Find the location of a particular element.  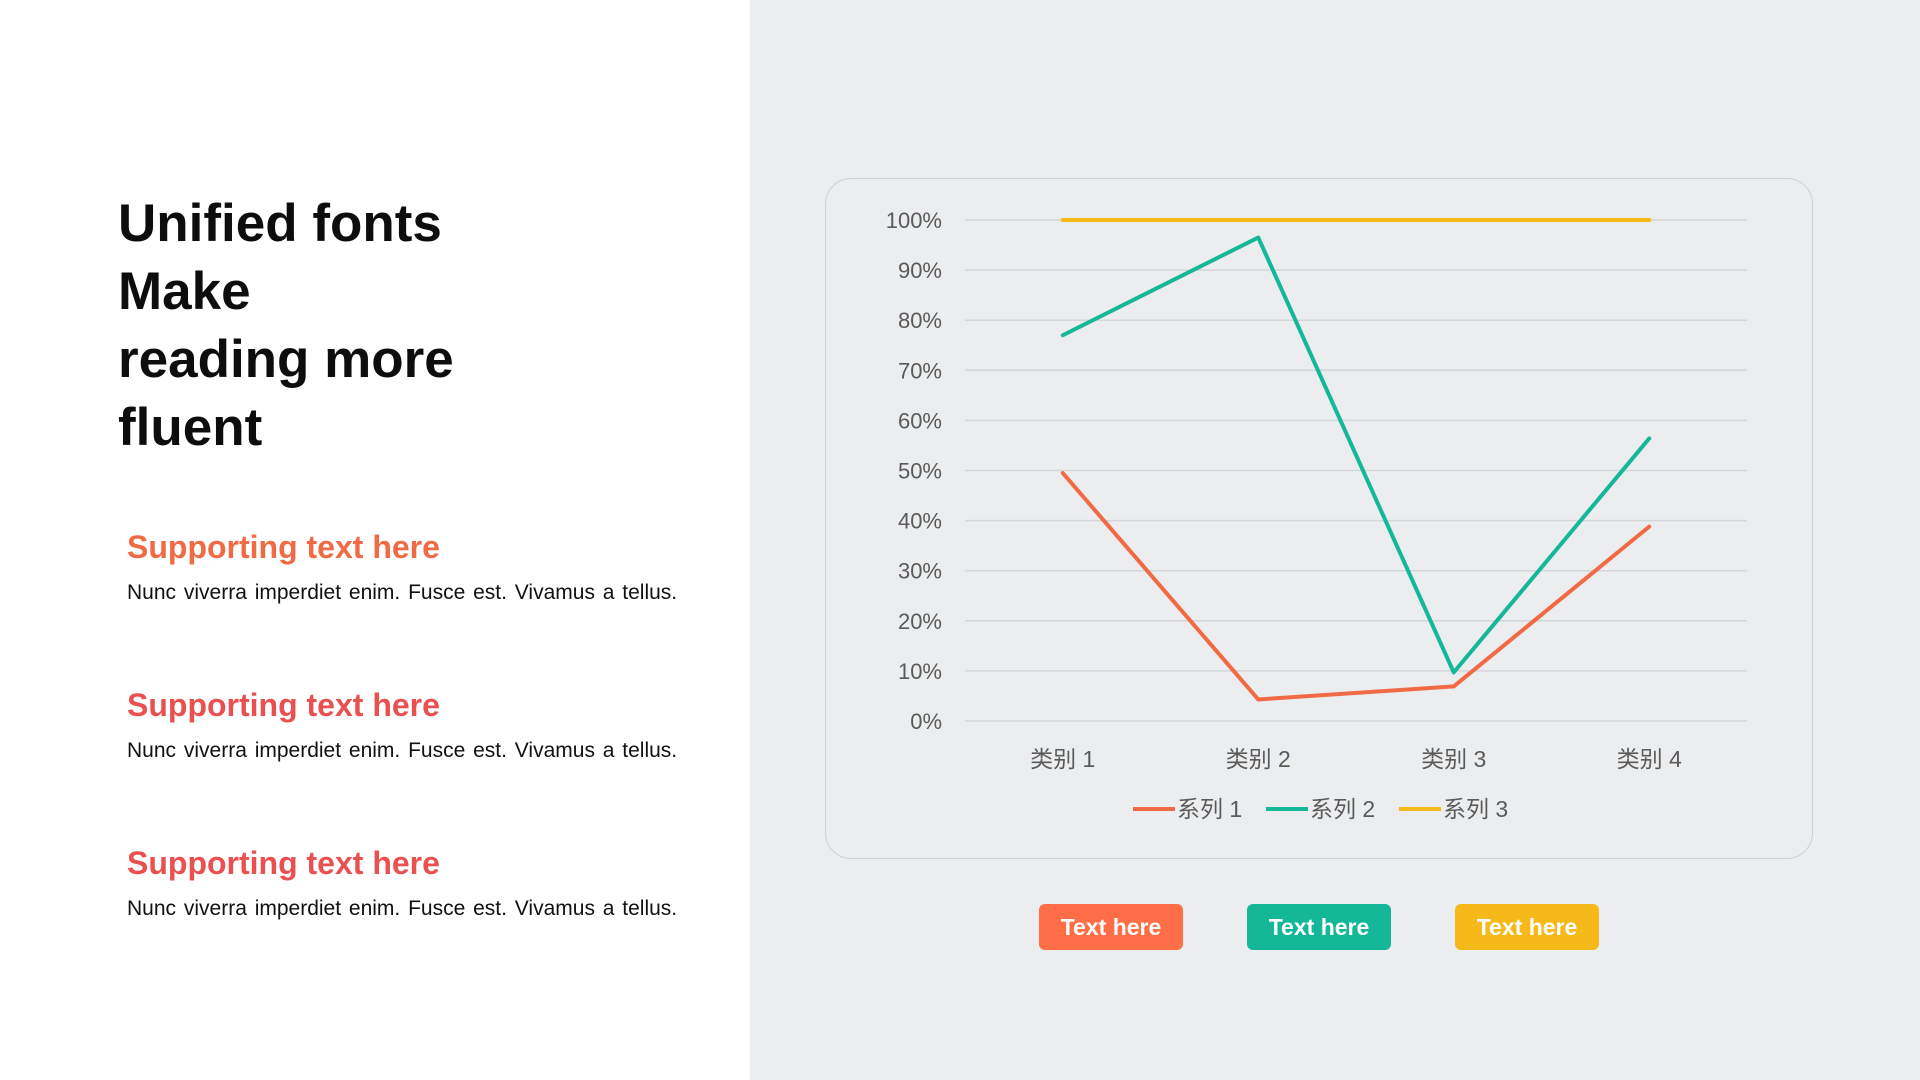

legend-label-1: 系列 1 is located at coordinates (1209, 809).